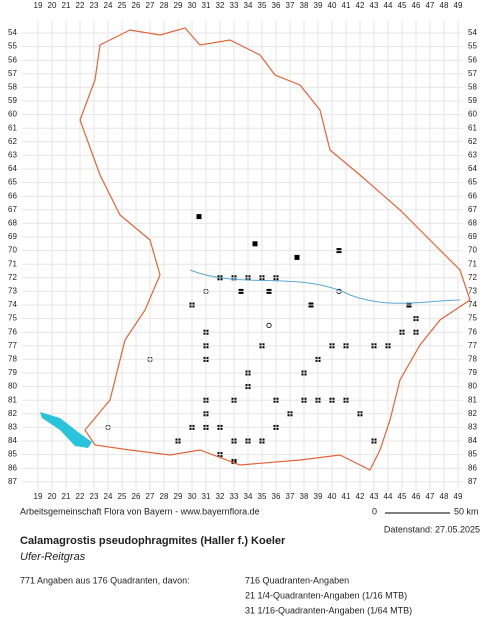 This screenshot has width=500, height=625. I want to click on column-label: 23, so click(94, 496).